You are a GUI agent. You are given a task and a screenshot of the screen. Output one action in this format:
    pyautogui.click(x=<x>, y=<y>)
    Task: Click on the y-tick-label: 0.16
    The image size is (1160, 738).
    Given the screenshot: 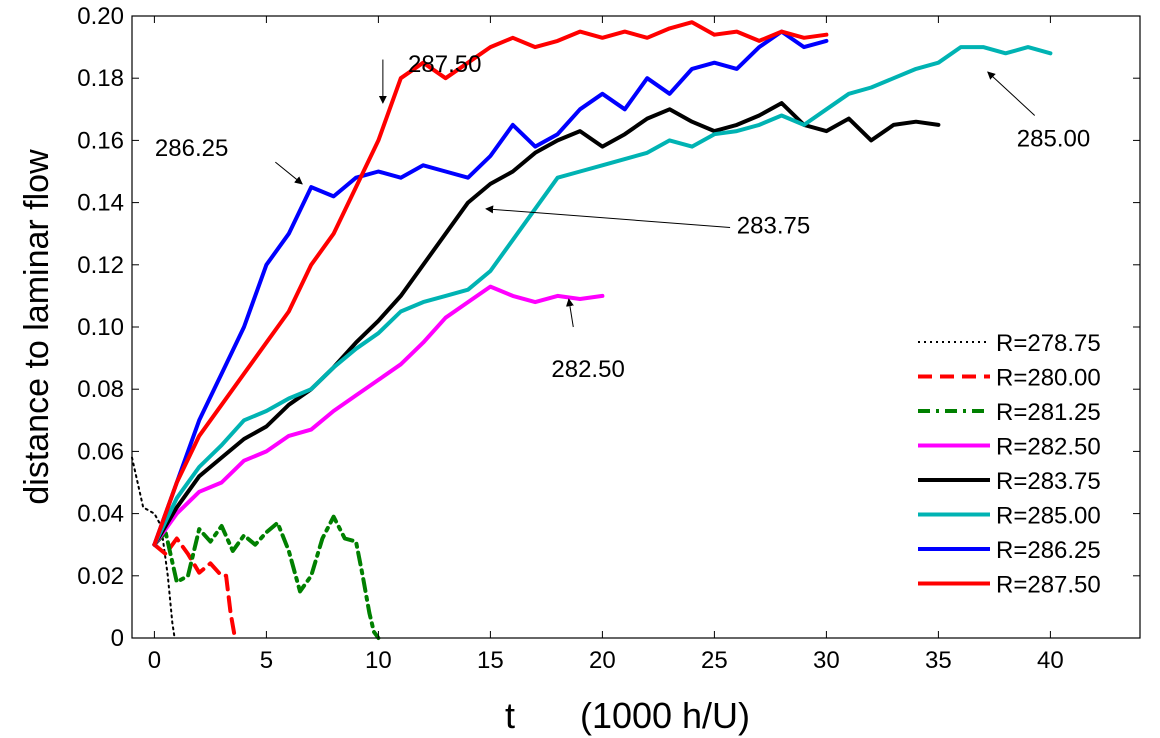 What is the action you would take?
    pyautogui.click(x=100, y=140)
    